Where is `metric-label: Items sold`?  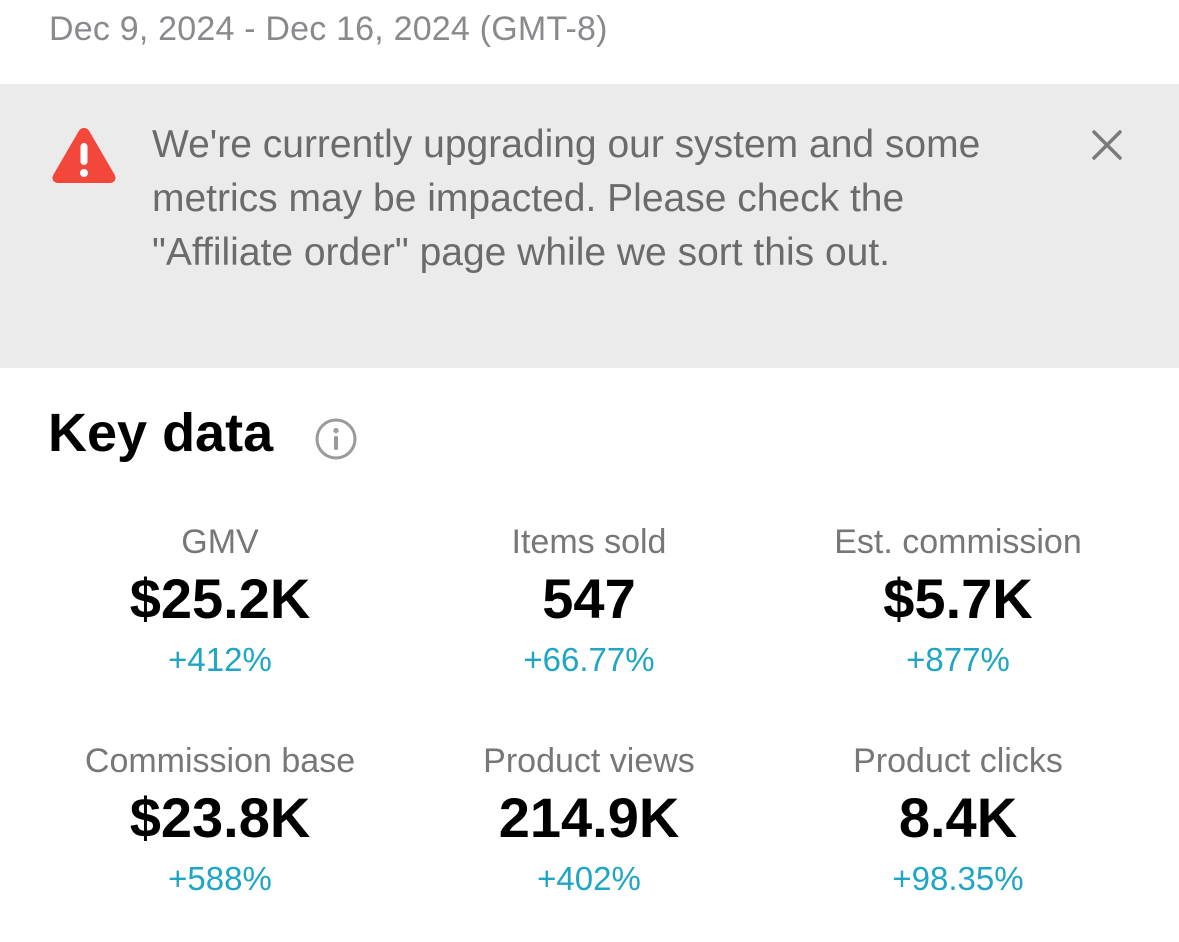 metric-label: Items sold is located at coordinates (589, 542).